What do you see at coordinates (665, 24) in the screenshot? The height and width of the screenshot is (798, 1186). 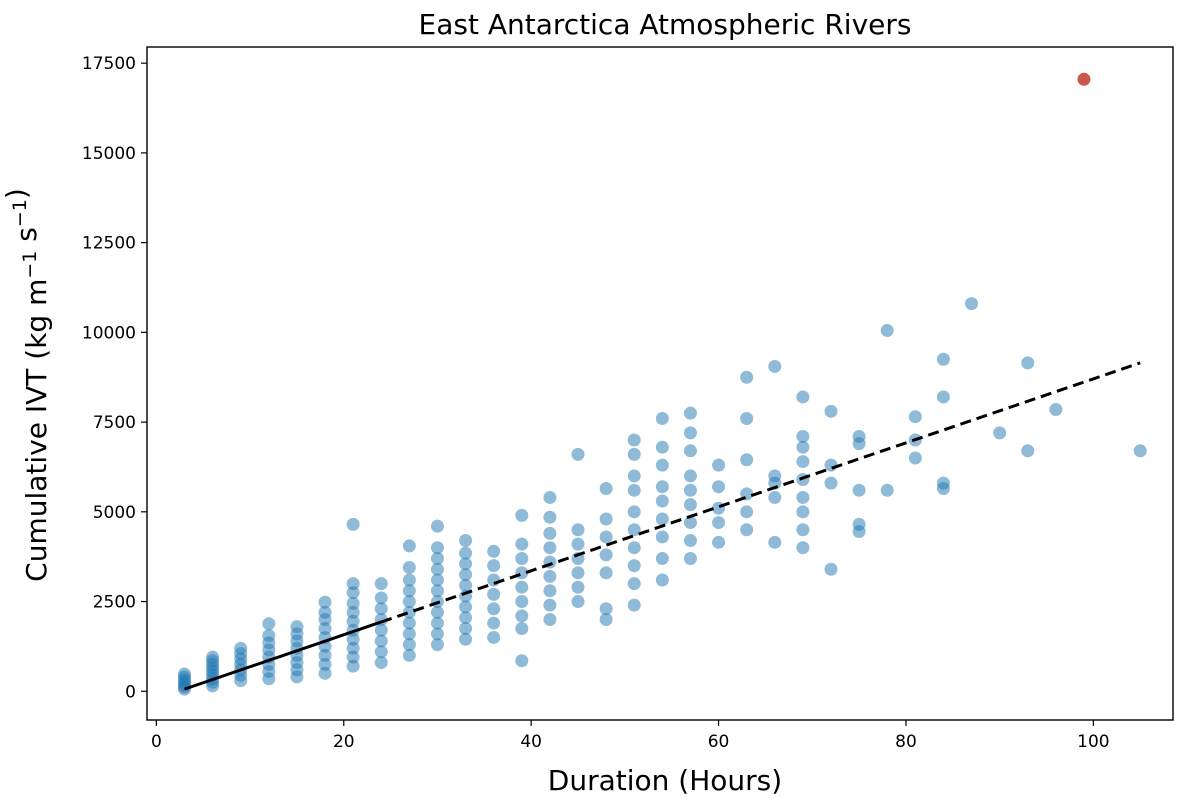 I see `chart-title: East Antarctica Atmospheric Rivers` at bounding box center [665, 24].